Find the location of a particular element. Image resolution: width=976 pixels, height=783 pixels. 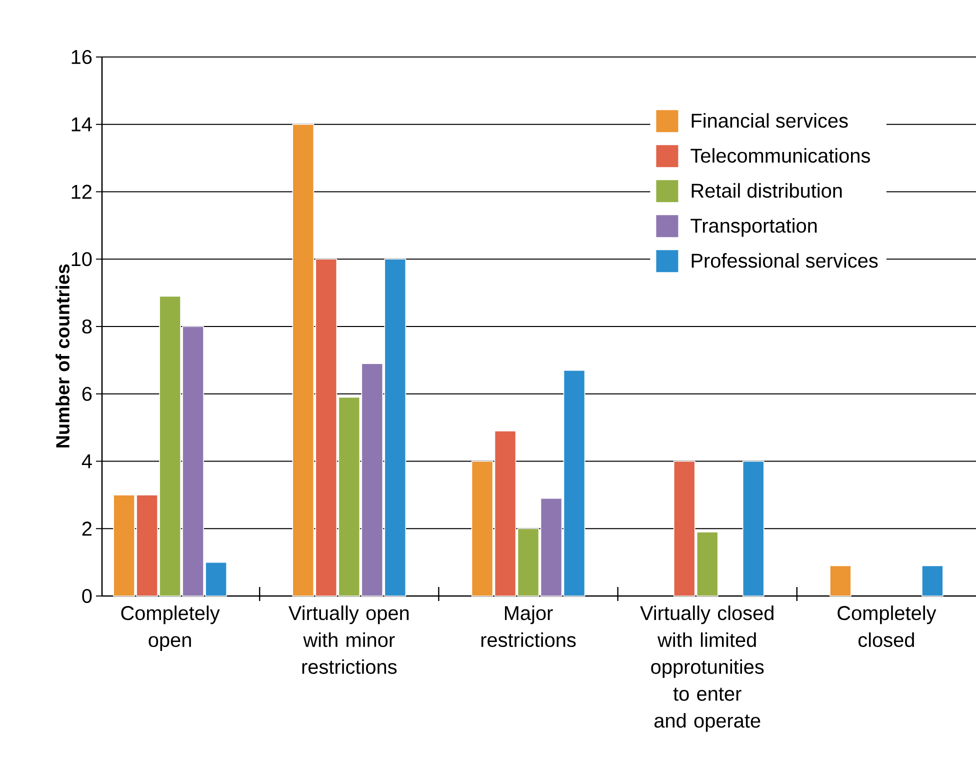

y-tick-label: 0 is located at coordinates (87, 596).